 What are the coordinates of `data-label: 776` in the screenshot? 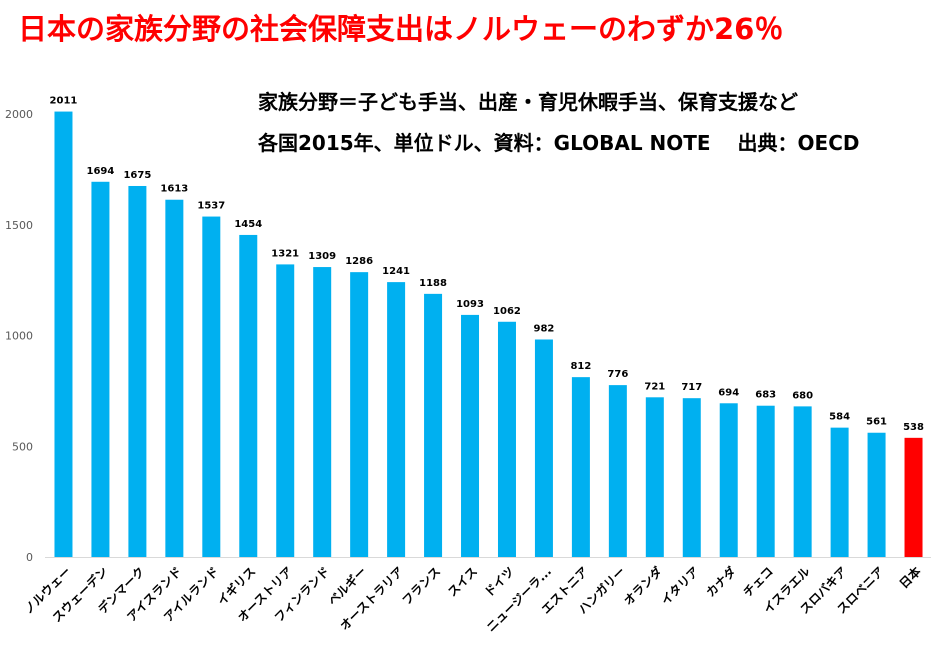 It's located at (617, 374).